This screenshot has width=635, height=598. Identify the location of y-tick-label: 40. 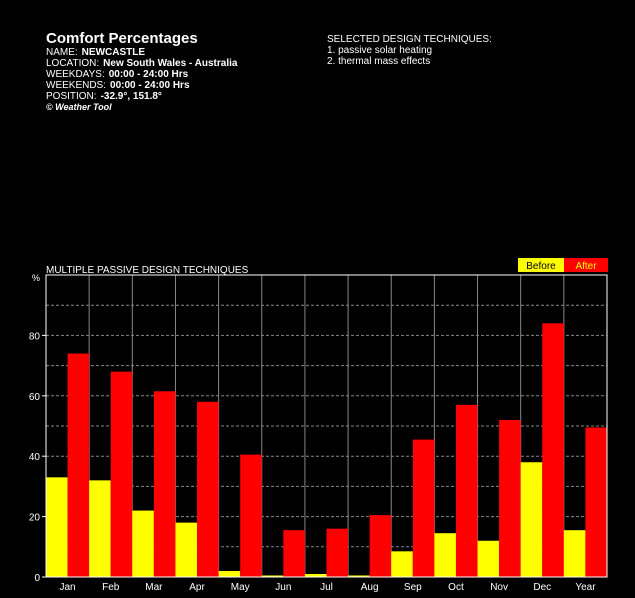
(35, 457).